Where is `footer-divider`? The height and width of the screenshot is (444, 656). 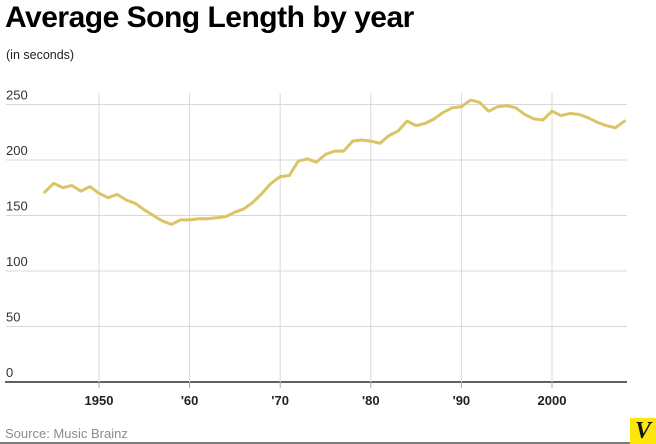
footer-divider is located at coordinates (328, 443).